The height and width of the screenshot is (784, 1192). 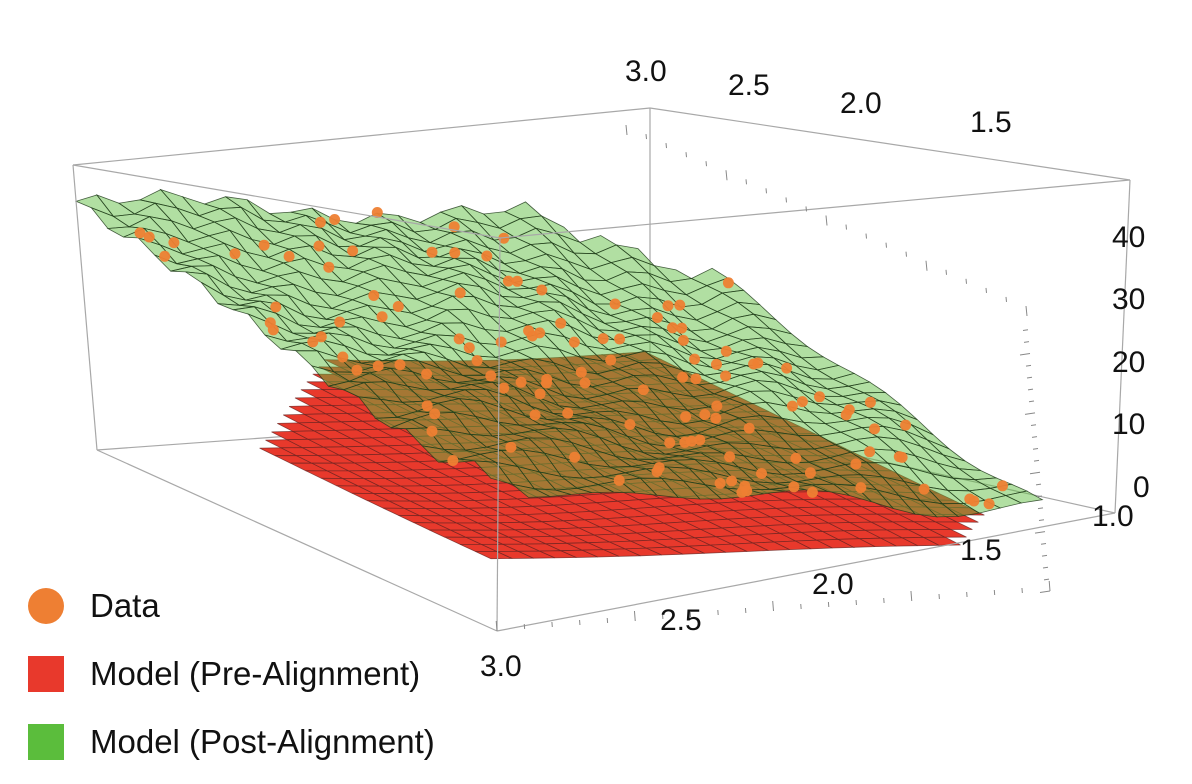 What do you see at coordinates (46, 674) in the screenshot?
I see `legend-swatch-pre-alignment` at bounding box center [46, 674].